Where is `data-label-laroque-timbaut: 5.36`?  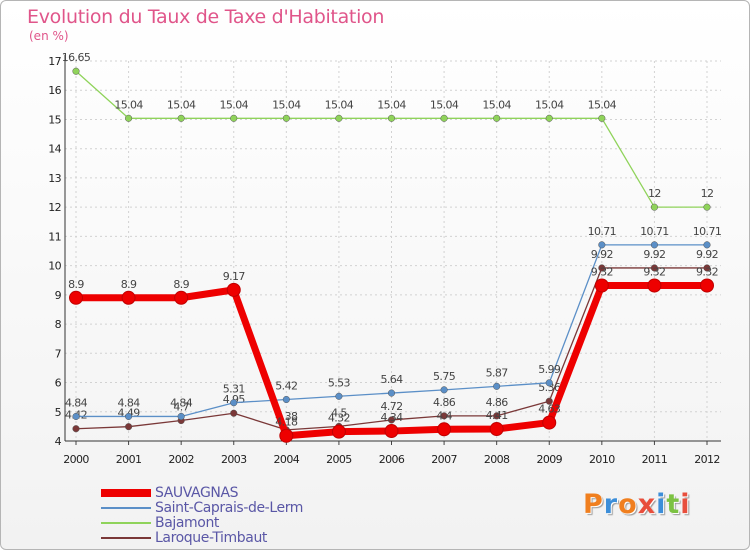 data-label-laroque-timbaut: 5.36 is located at coordinates (549, 387).